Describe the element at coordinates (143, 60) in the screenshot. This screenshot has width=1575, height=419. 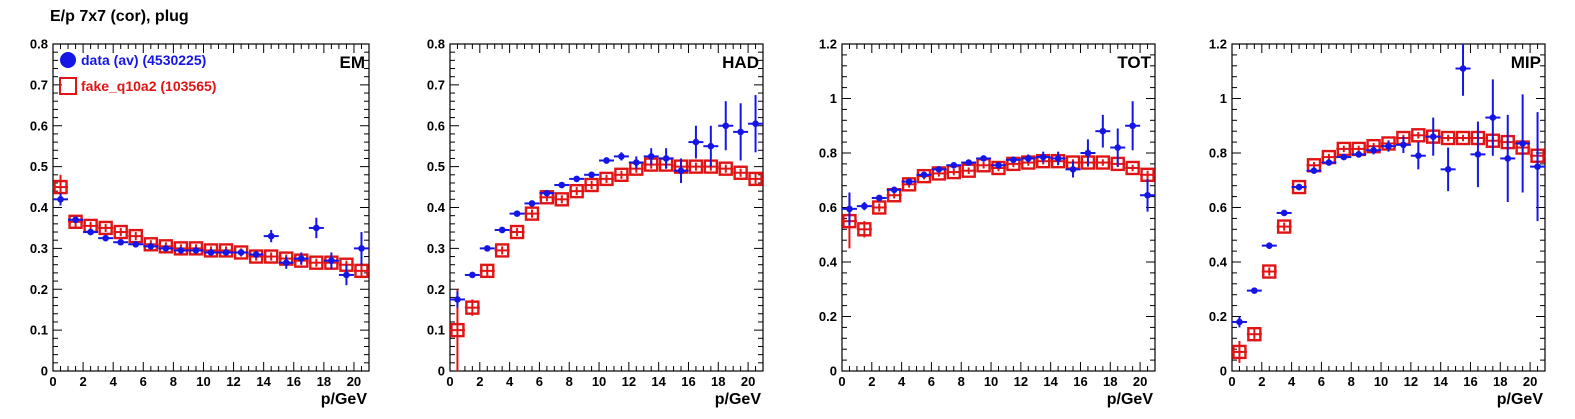
I see `legend-label-data: data (av) (4530225)` at that location.